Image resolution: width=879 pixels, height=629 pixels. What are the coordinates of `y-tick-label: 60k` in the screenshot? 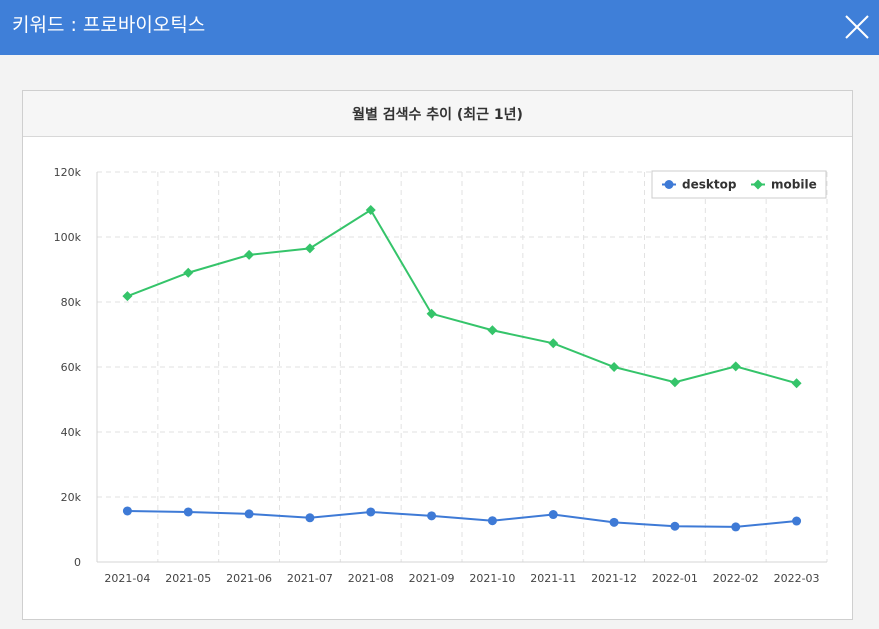 It's located at (71, 367).